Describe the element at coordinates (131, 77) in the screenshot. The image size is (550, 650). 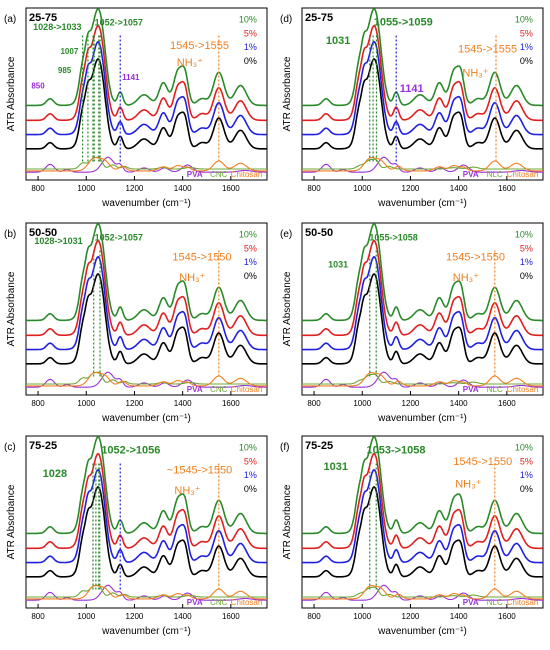
I see `peak-annotation: 1141` at that location.